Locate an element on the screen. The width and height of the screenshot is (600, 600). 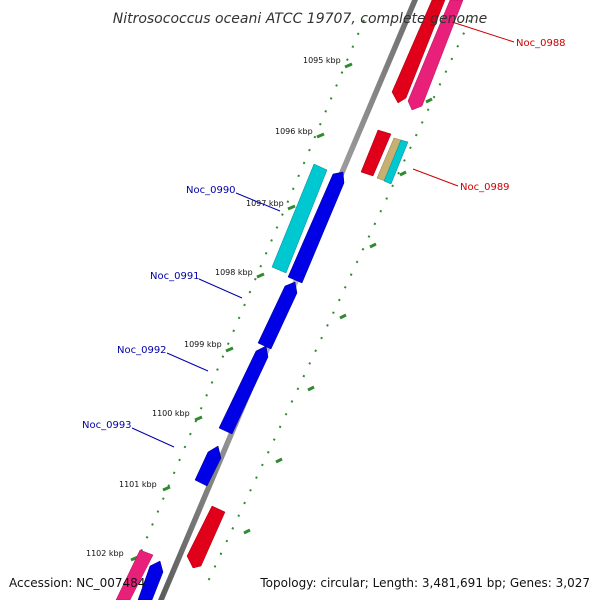
tick-label: 1101 kbp is located at coordinates (138, 484).